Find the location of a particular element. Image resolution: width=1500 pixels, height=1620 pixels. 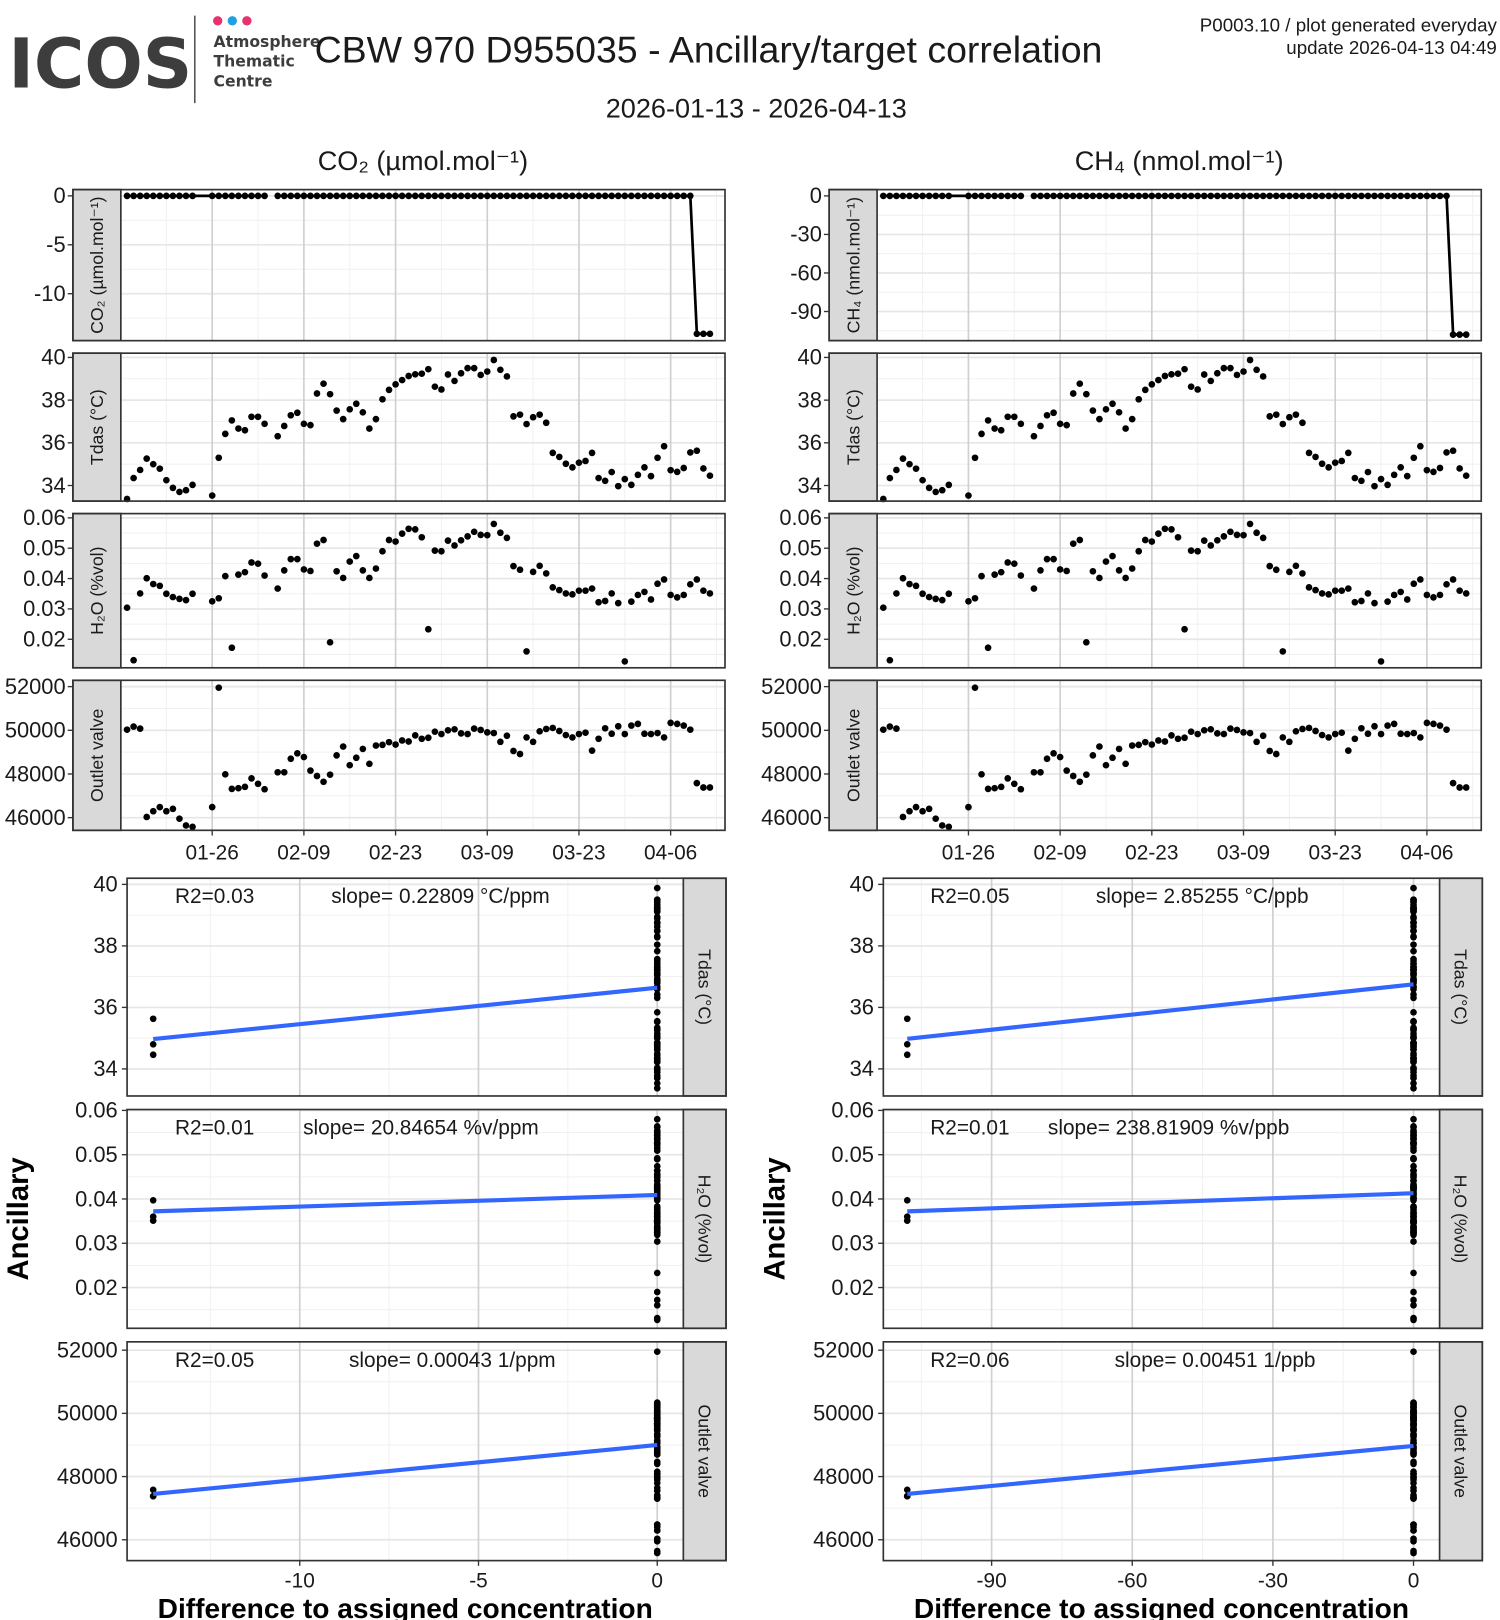

y-tick-label: 34 is located at coordinates (810, 485).